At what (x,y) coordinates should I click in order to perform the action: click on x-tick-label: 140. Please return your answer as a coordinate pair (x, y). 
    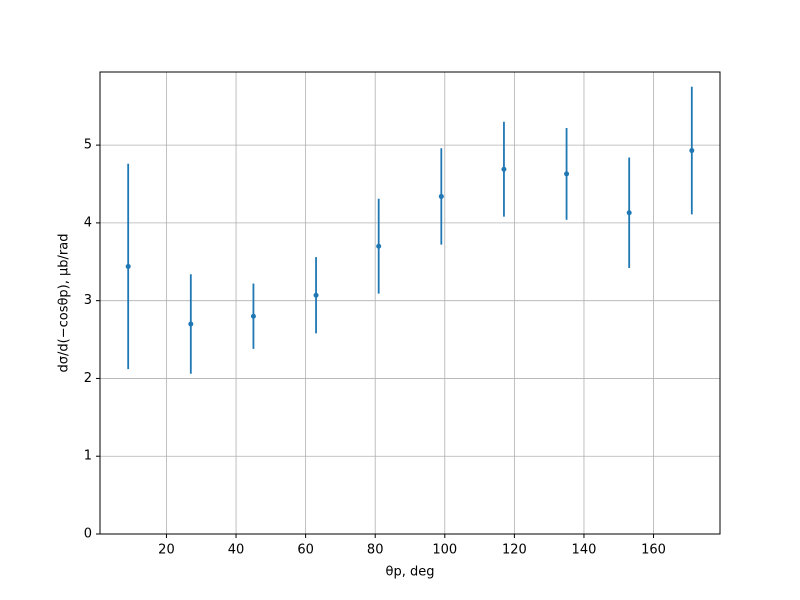
    Looking at the image, I should click on (584, 550).